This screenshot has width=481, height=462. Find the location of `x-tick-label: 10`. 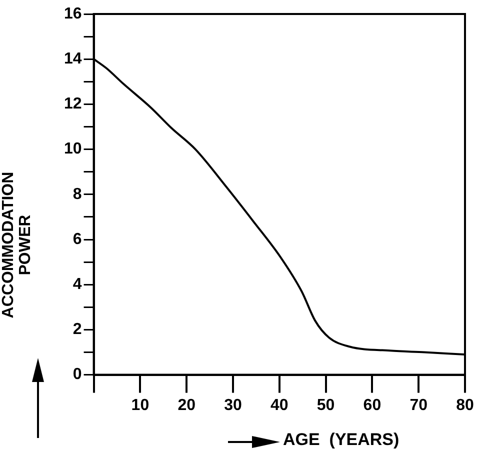

x-tick-label: 10 is located at coordinates (140, 405).